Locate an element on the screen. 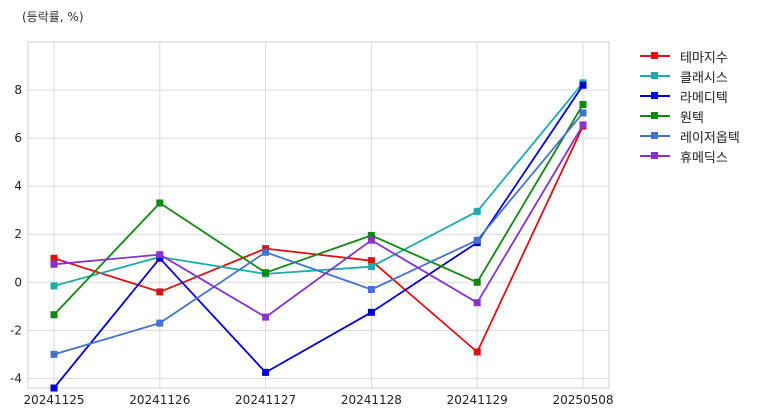 This screenshot has height=416, width=766. legend-item: 원텍 is located at coordinates (690, 116).